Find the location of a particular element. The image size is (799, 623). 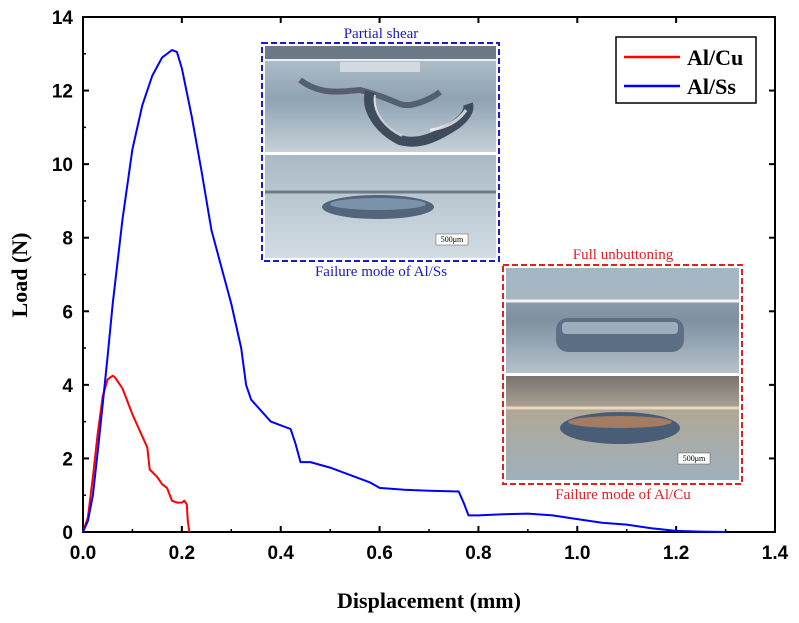

y-axis-title: Load (N) is located at coordinates (19, 275).